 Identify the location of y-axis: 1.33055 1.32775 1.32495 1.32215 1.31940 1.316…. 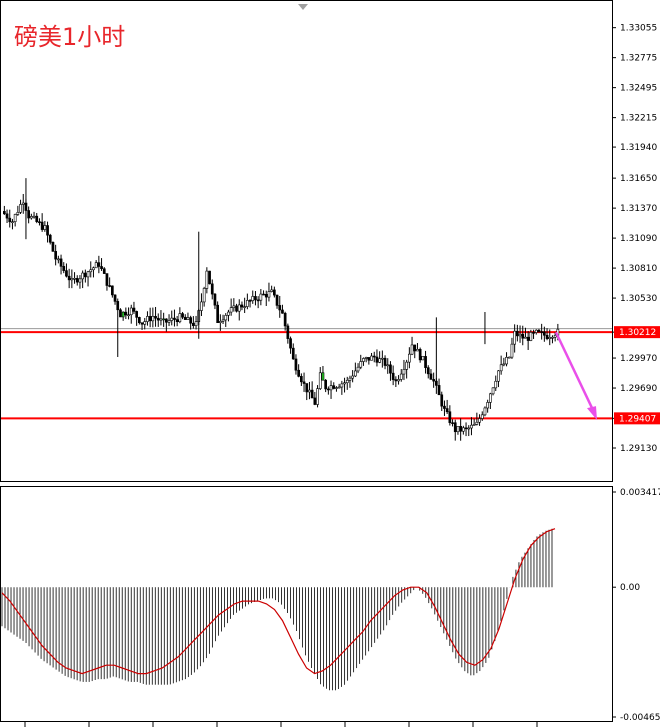
(636, 239).